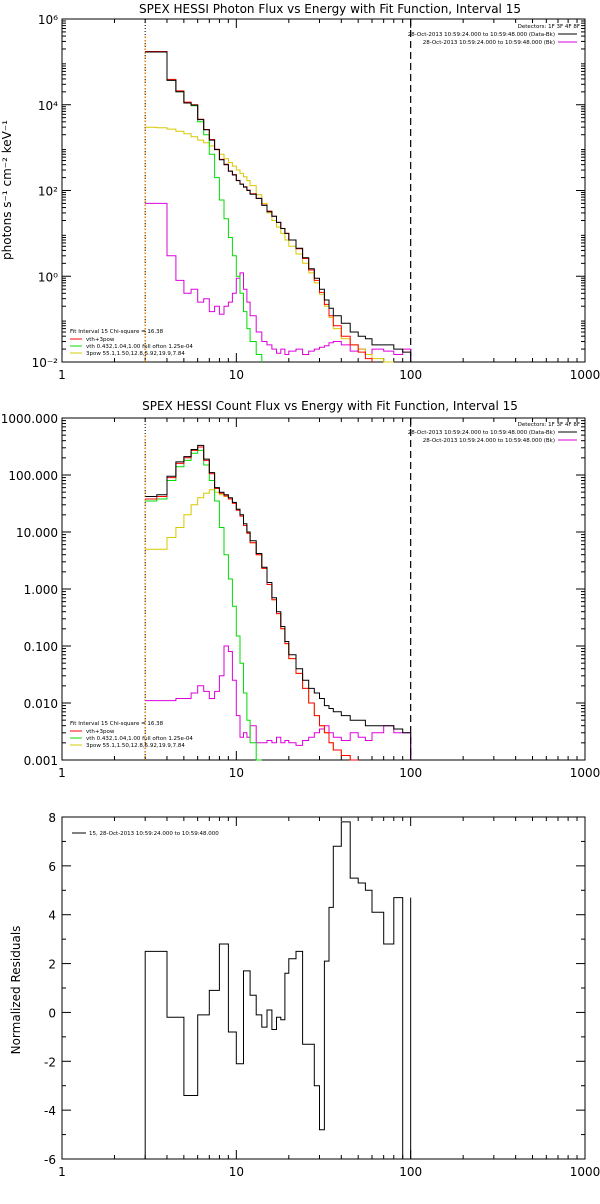 This screenshot has height=1204, width=600. I want to click on y-tick-label: 100.000, so click(33, 476).